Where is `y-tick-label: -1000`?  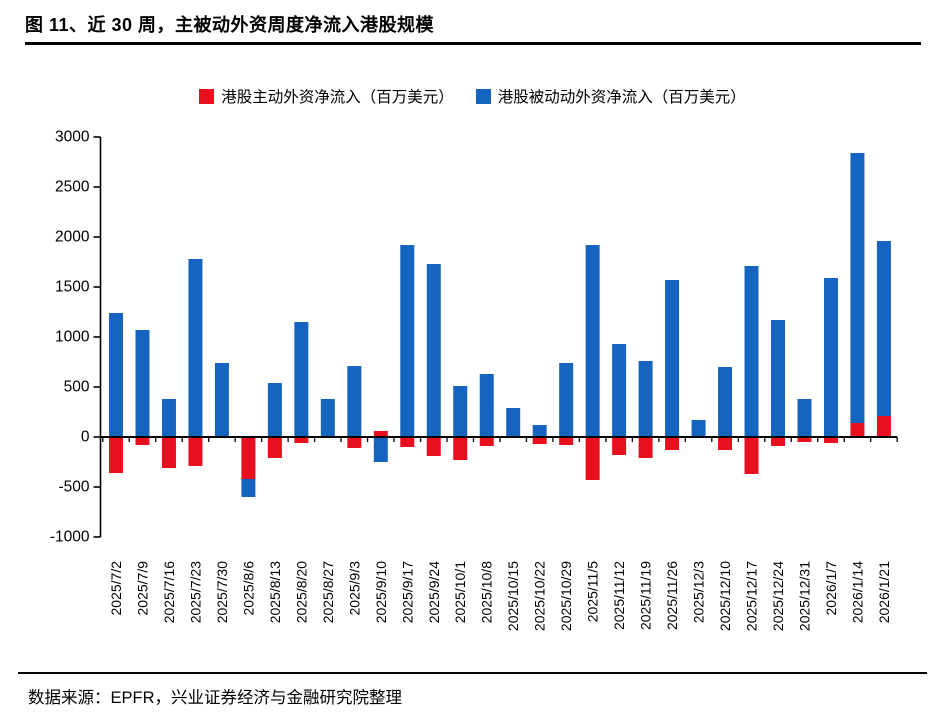
y-tick-label: -1000 is located at coordinates (70, 537).